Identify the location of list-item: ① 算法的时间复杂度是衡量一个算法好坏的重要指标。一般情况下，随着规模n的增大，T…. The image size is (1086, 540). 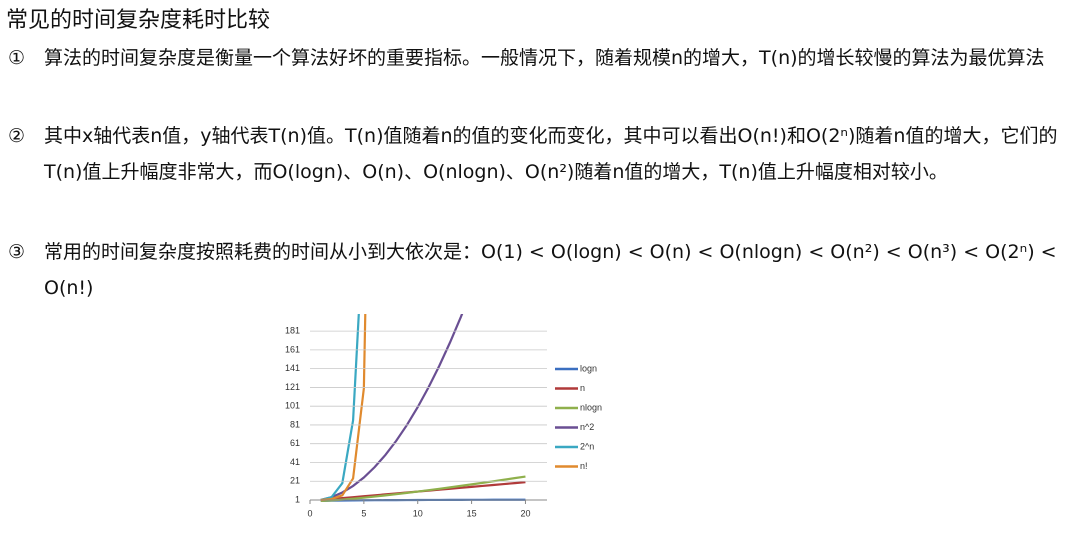
(538, 58).